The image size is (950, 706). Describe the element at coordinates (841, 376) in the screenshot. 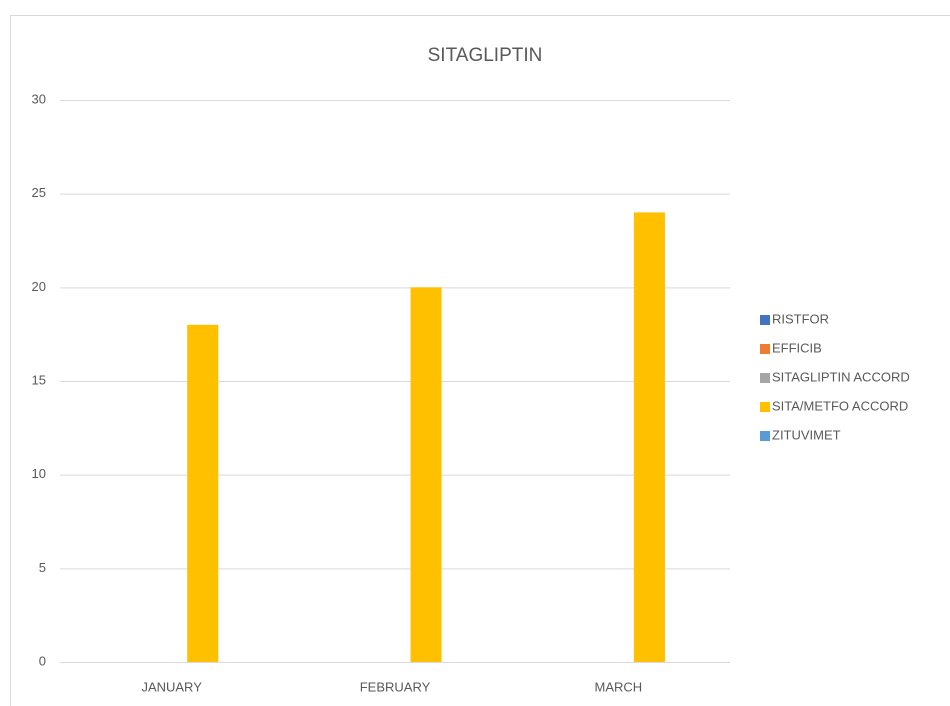

I see `legend-label: SITAGLIPTIN ACCORD` at that location.